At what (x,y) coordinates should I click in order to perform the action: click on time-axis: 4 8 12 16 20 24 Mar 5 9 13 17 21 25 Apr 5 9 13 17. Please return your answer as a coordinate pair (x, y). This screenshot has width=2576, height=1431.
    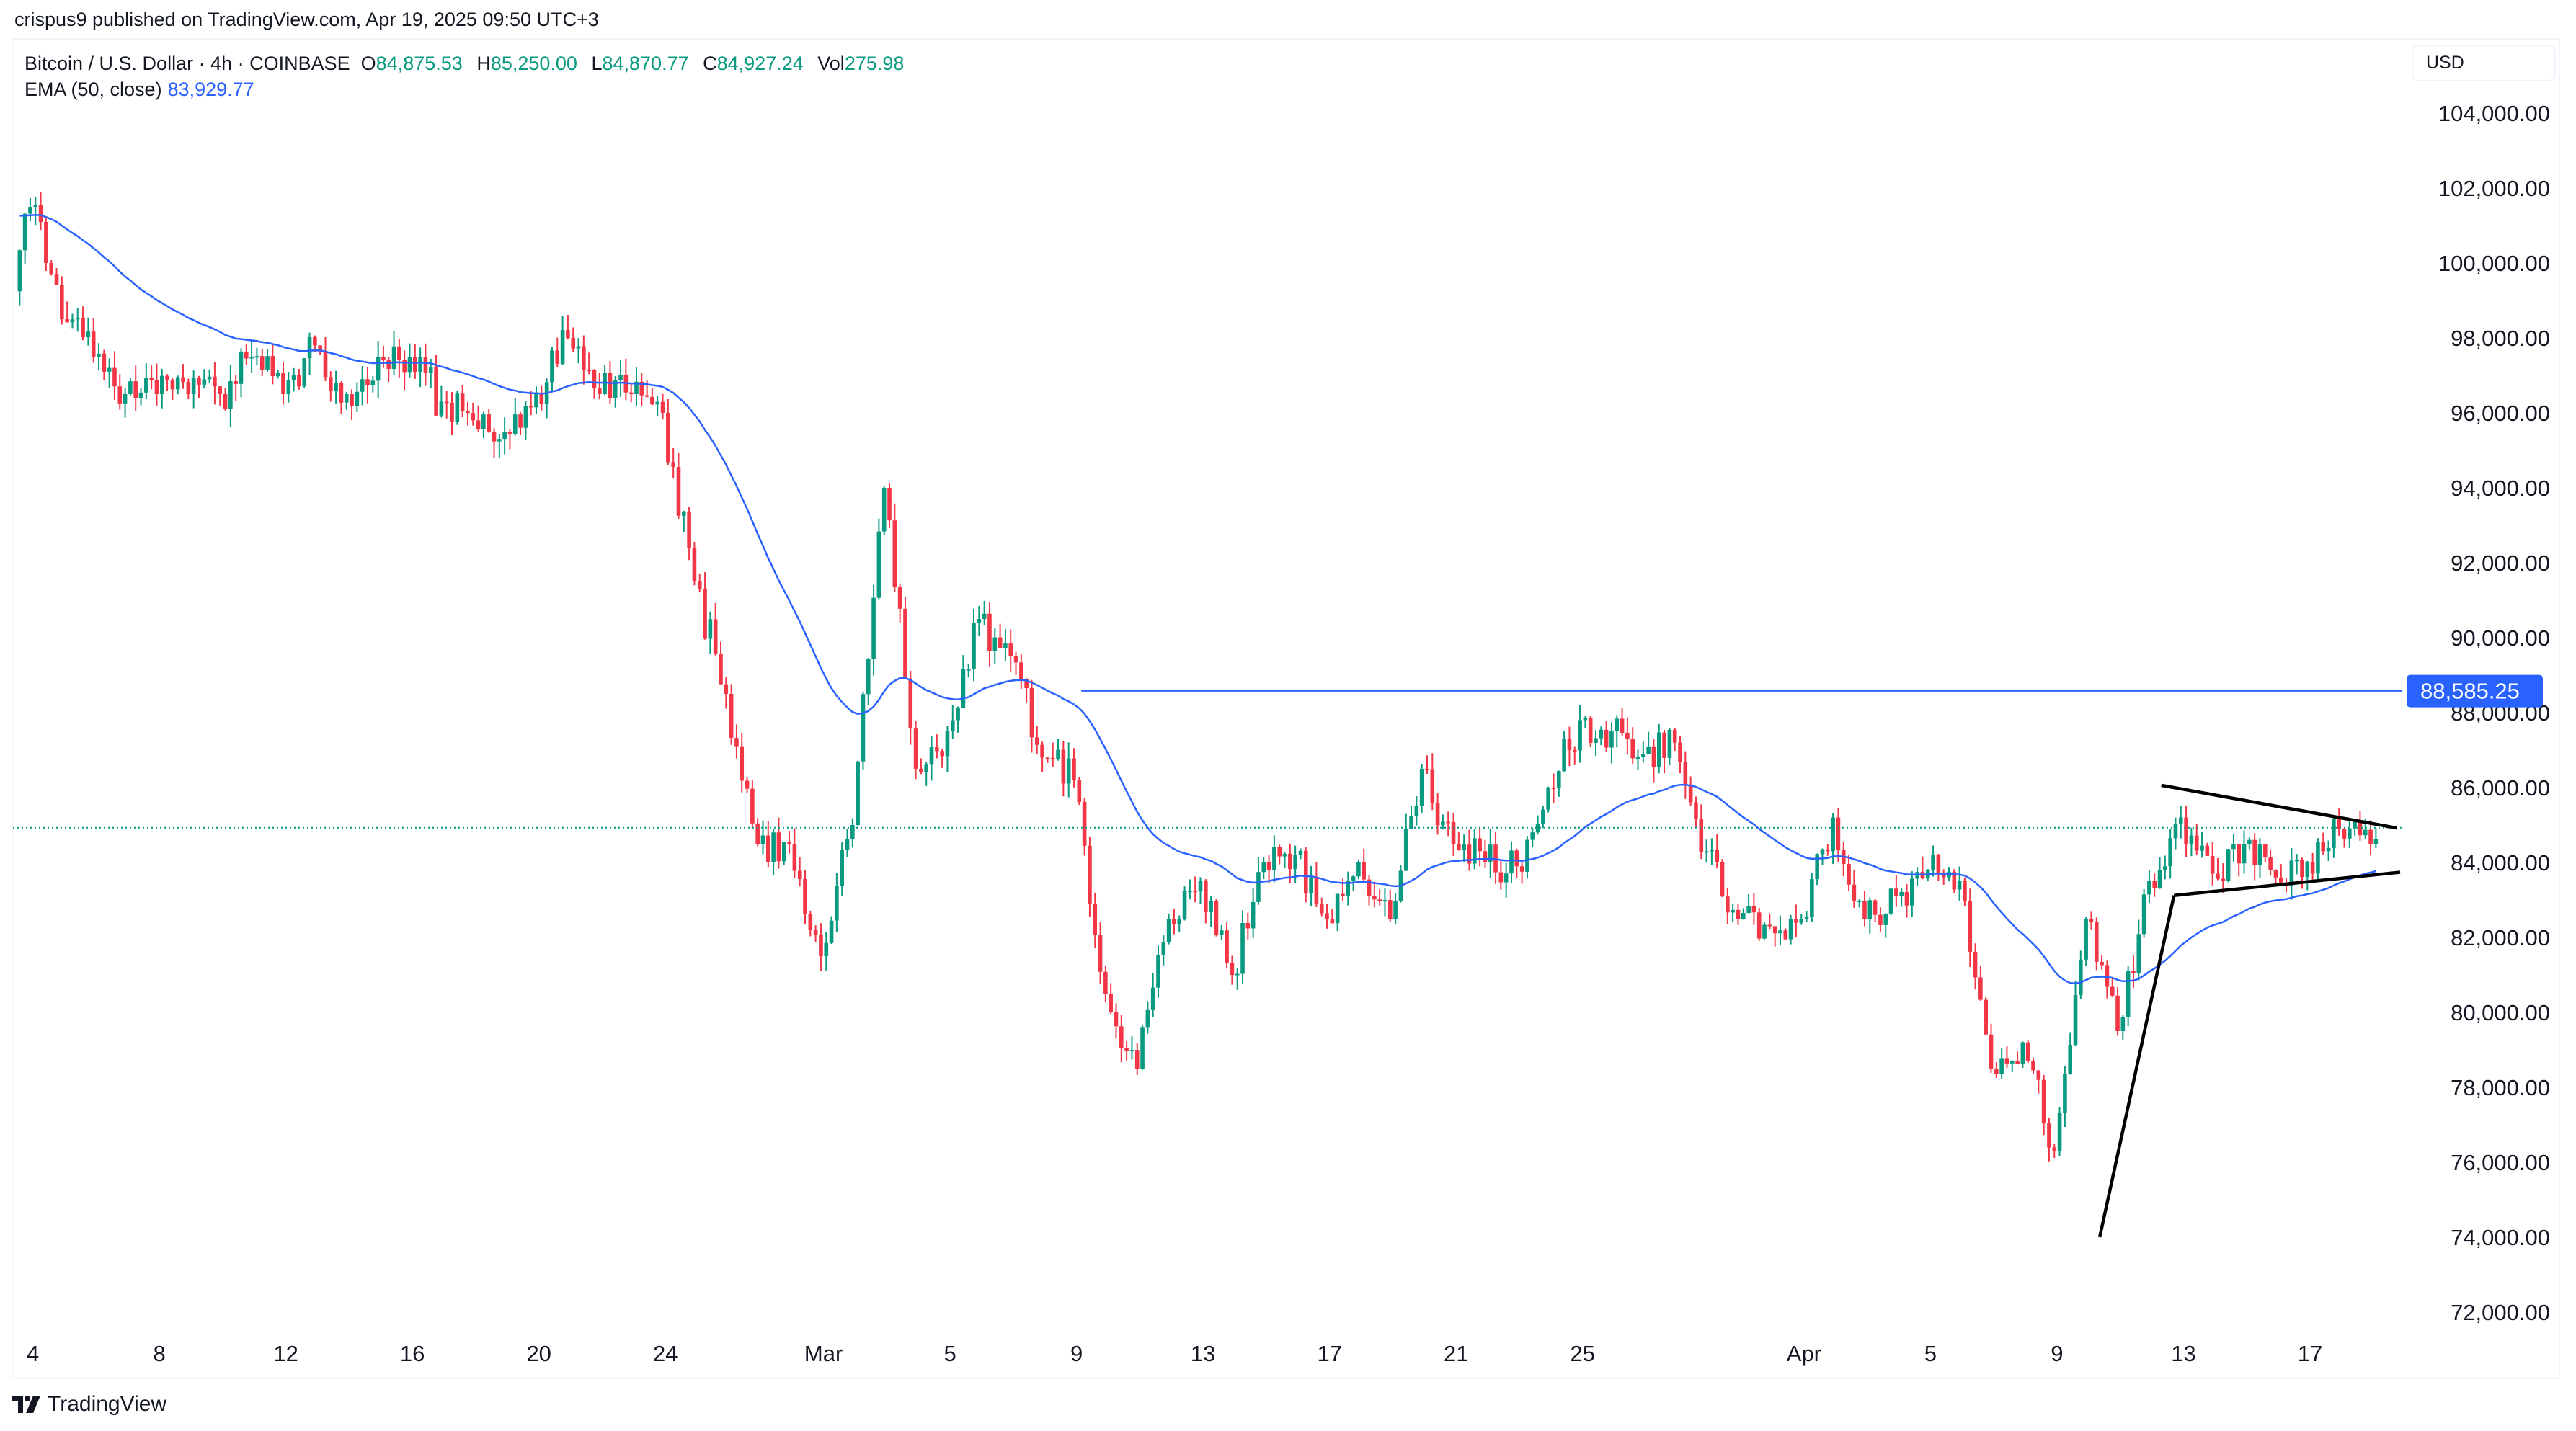
    Looking at the image, I should click on (1174, 1354).